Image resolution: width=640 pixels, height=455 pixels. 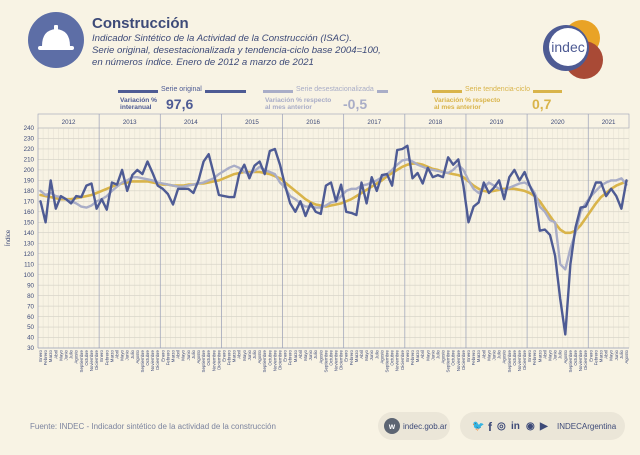 What do you see at coordinates (191, 122) in the screenshot?
I see `year-label: 2014` at bounding box center [191, 122].